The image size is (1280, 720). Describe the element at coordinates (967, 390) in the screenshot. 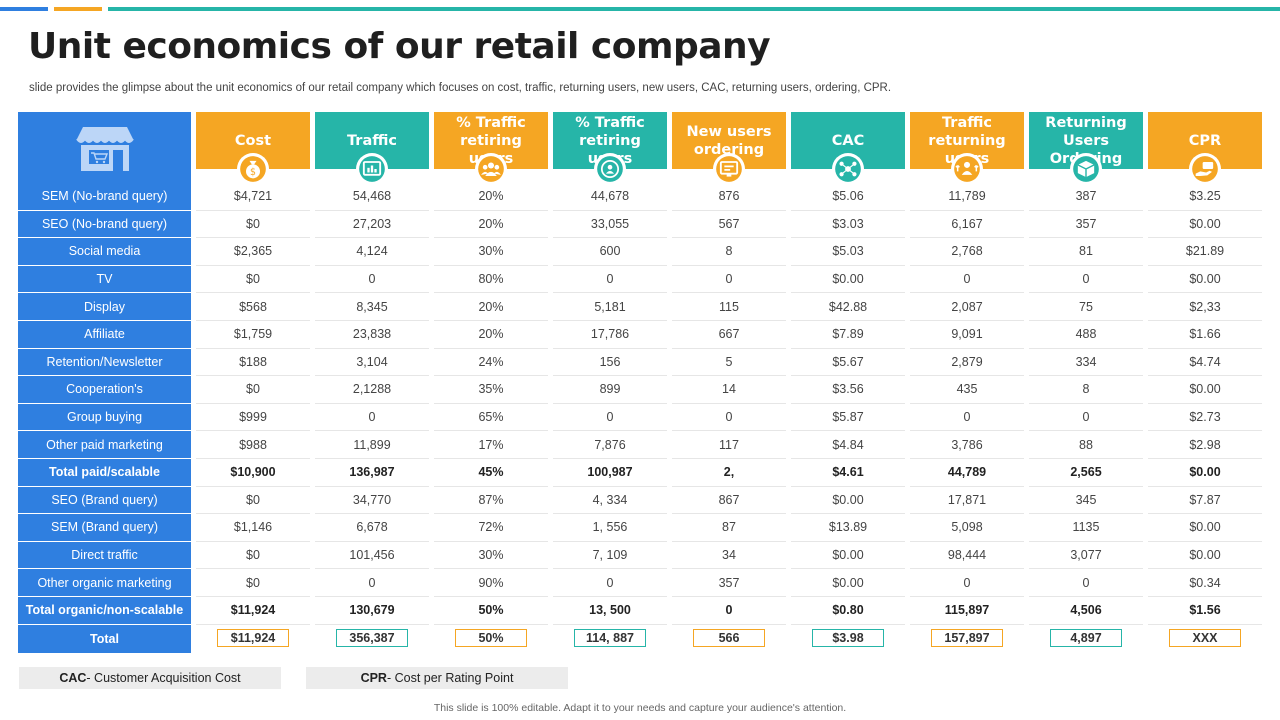

I see `table-cell: 435` at that location.